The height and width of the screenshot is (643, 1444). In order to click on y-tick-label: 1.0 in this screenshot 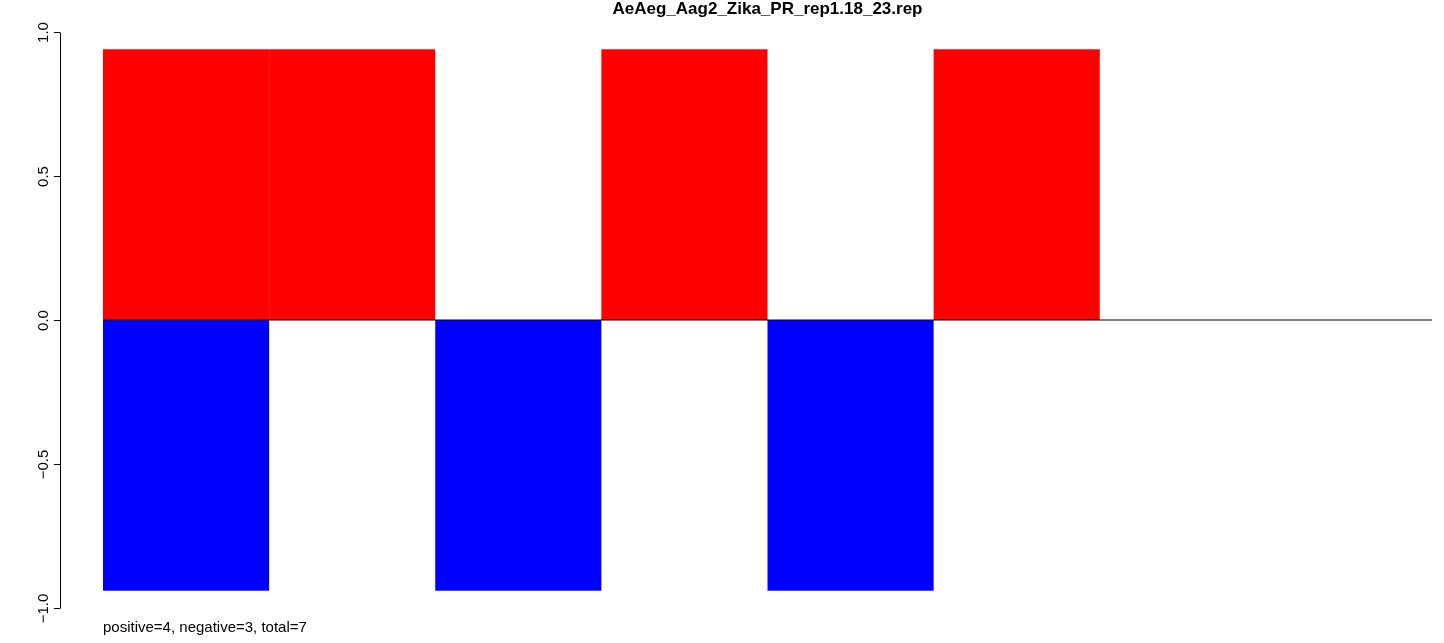, I will do `click(42, 32)`.